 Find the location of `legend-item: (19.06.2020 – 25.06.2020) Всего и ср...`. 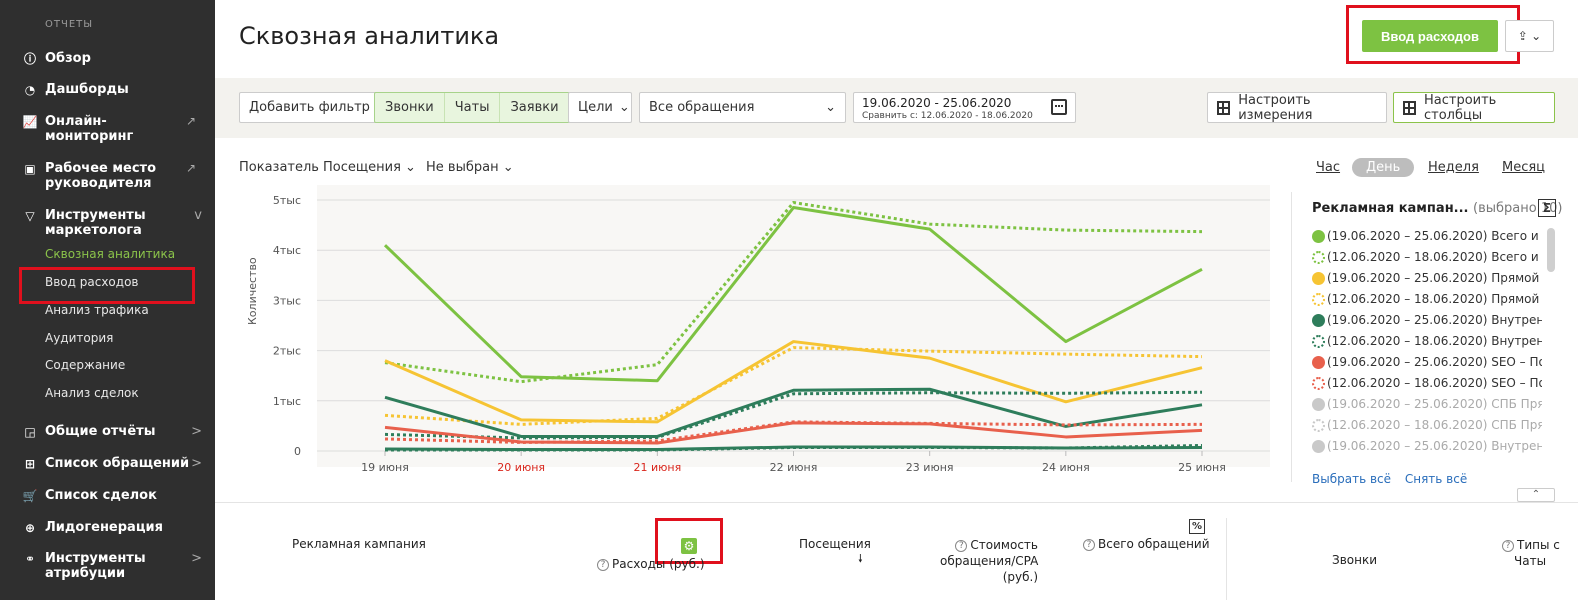

legend-item: (19.06.2020 – 25.06.2020) Всего и ср... is located at coordinates (1427, 236).